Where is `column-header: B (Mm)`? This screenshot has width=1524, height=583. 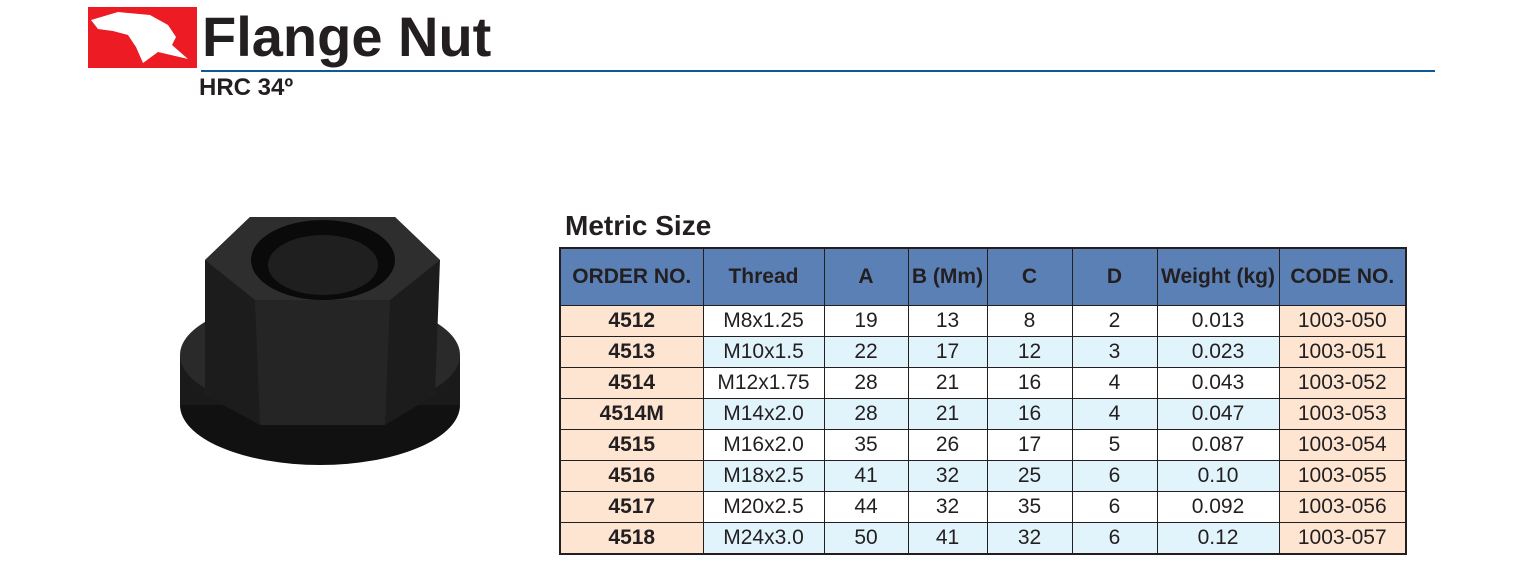 column-header: B (Mm) is located at coordinates (947, 276).